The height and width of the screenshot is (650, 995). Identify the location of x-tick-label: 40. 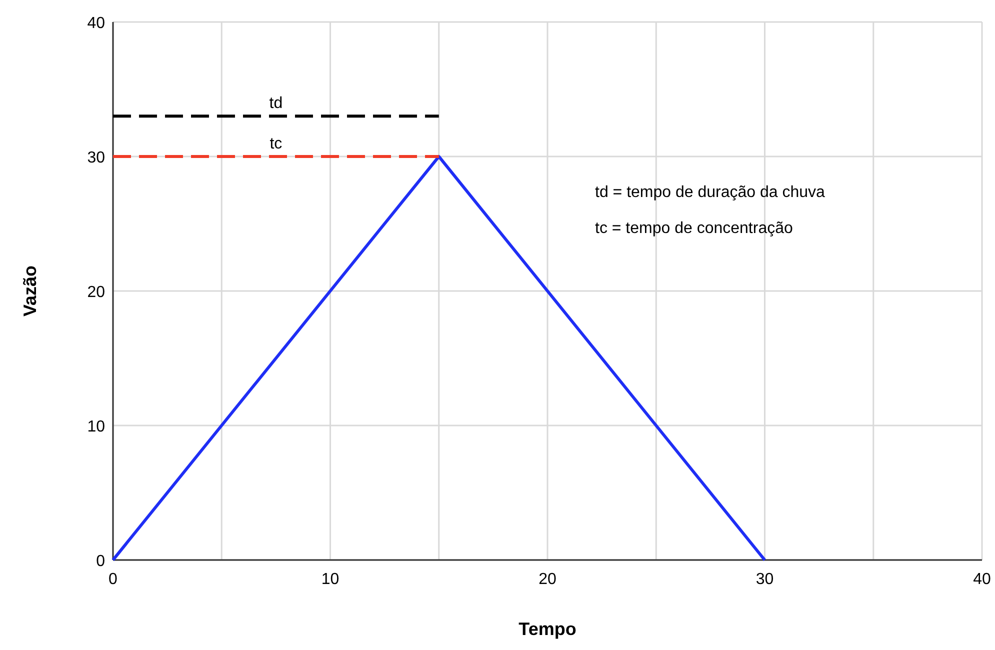
(982, 579).